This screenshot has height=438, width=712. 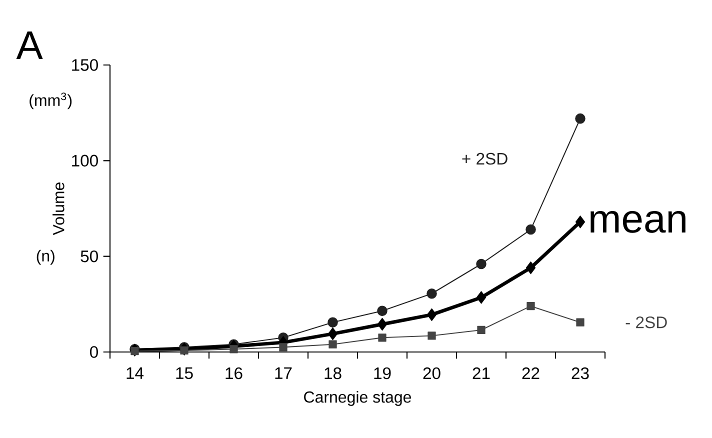 What do you see at coordinates (89, 256) in the screenshot?
I see `y-tick-label: 50` at bounding box center [89, 256].